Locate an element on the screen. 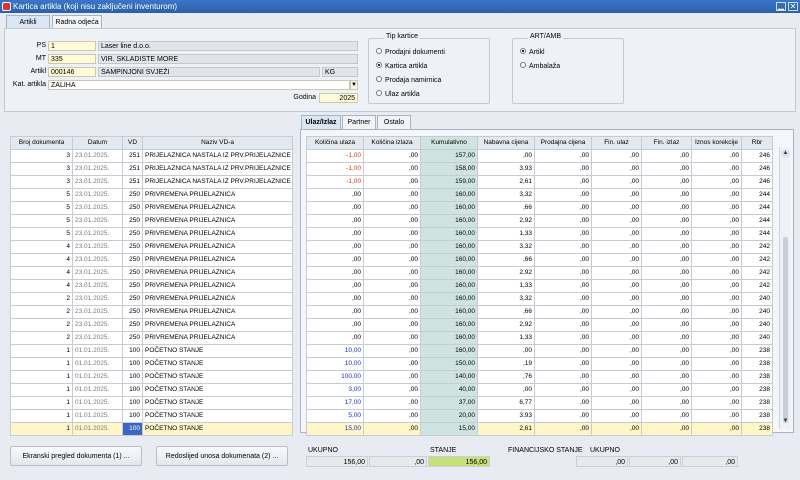 This screenshot has height=480, width=800. vd-cell: 100 is located at coordinates (132, 364).